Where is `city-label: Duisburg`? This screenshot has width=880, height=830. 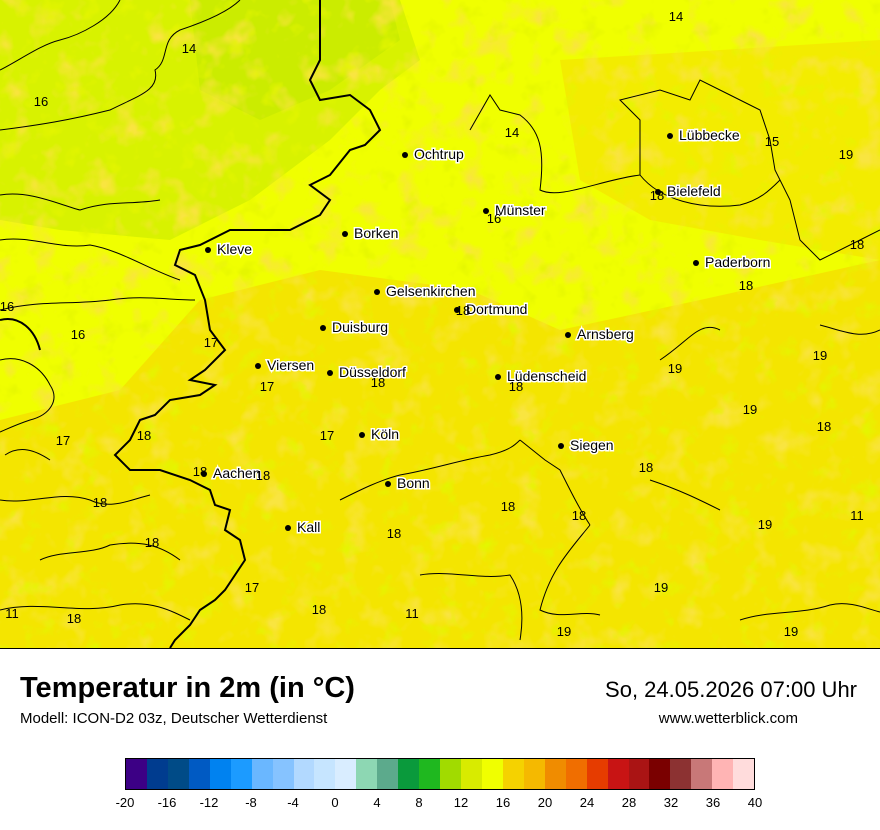
city-label: Duisburg is located at coordinates (360, 327).